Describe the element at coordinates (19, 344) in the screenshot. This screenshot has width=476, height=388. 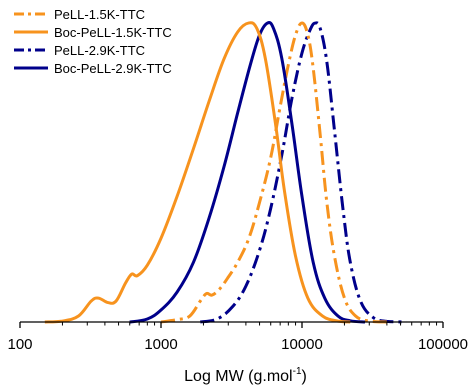
I see `x-tick-label: 100` at that location.